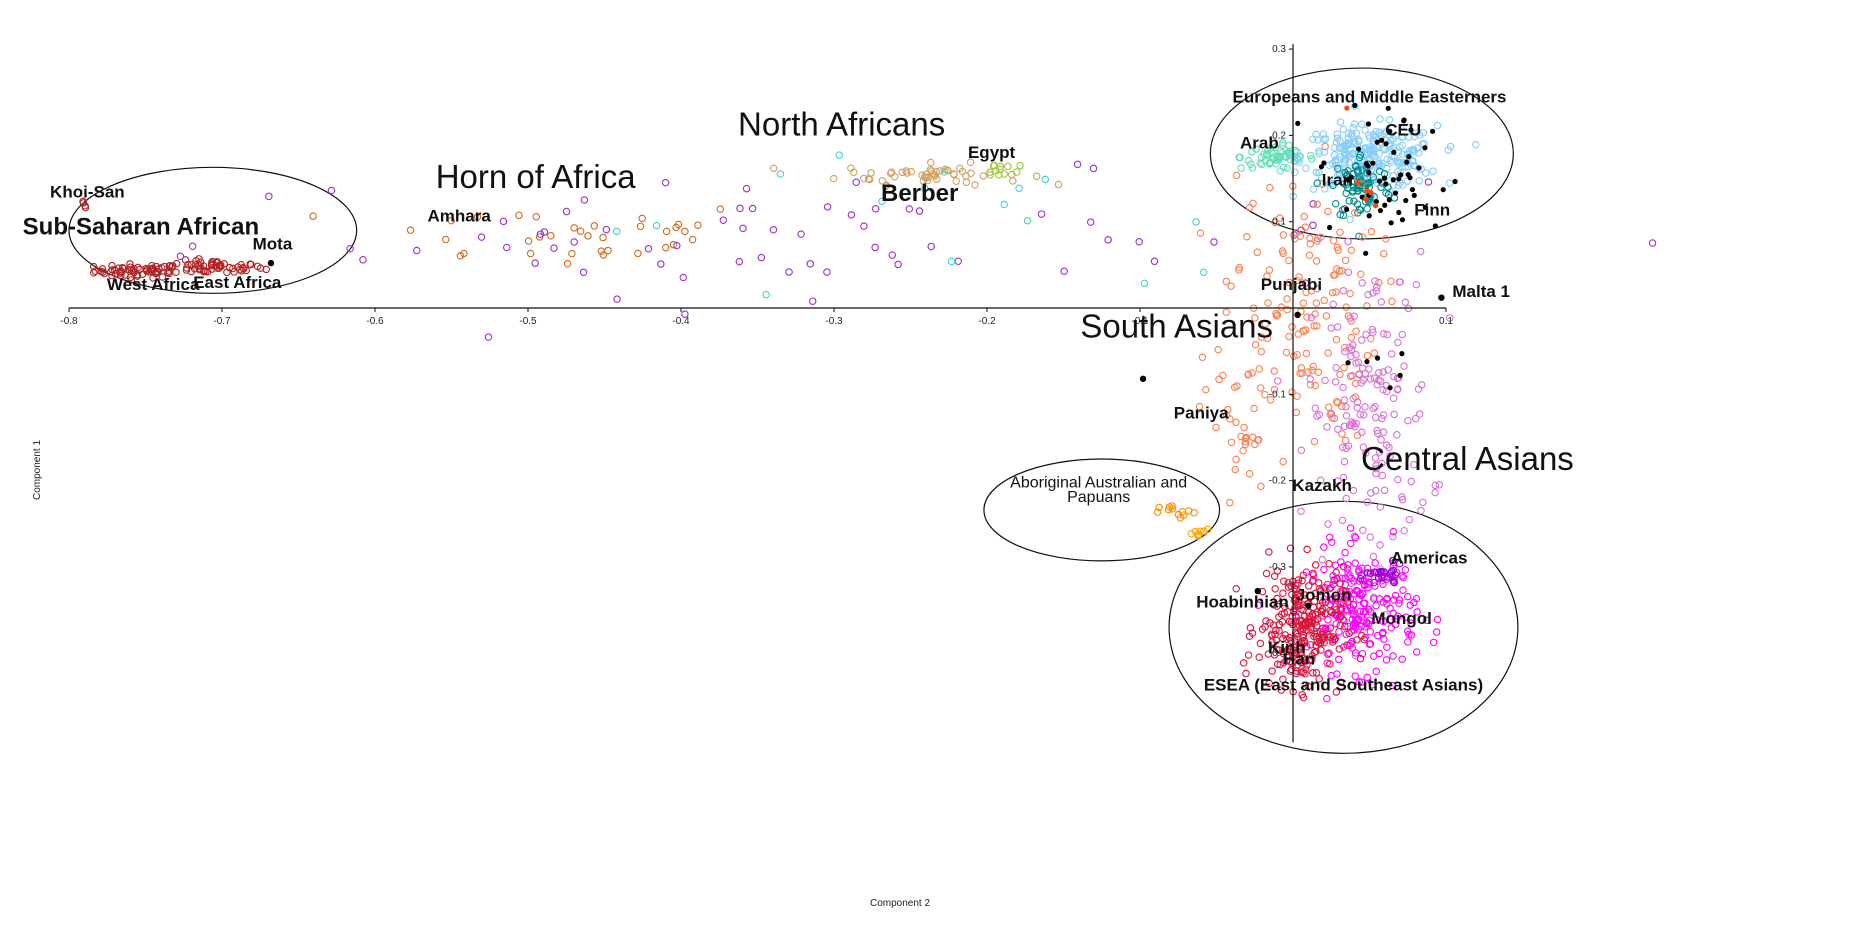 The image size is (1860, 938). Describe the element at coordinates (1140, 321) in the screenshot. I see `x-tick-label: -0.1` at that location.